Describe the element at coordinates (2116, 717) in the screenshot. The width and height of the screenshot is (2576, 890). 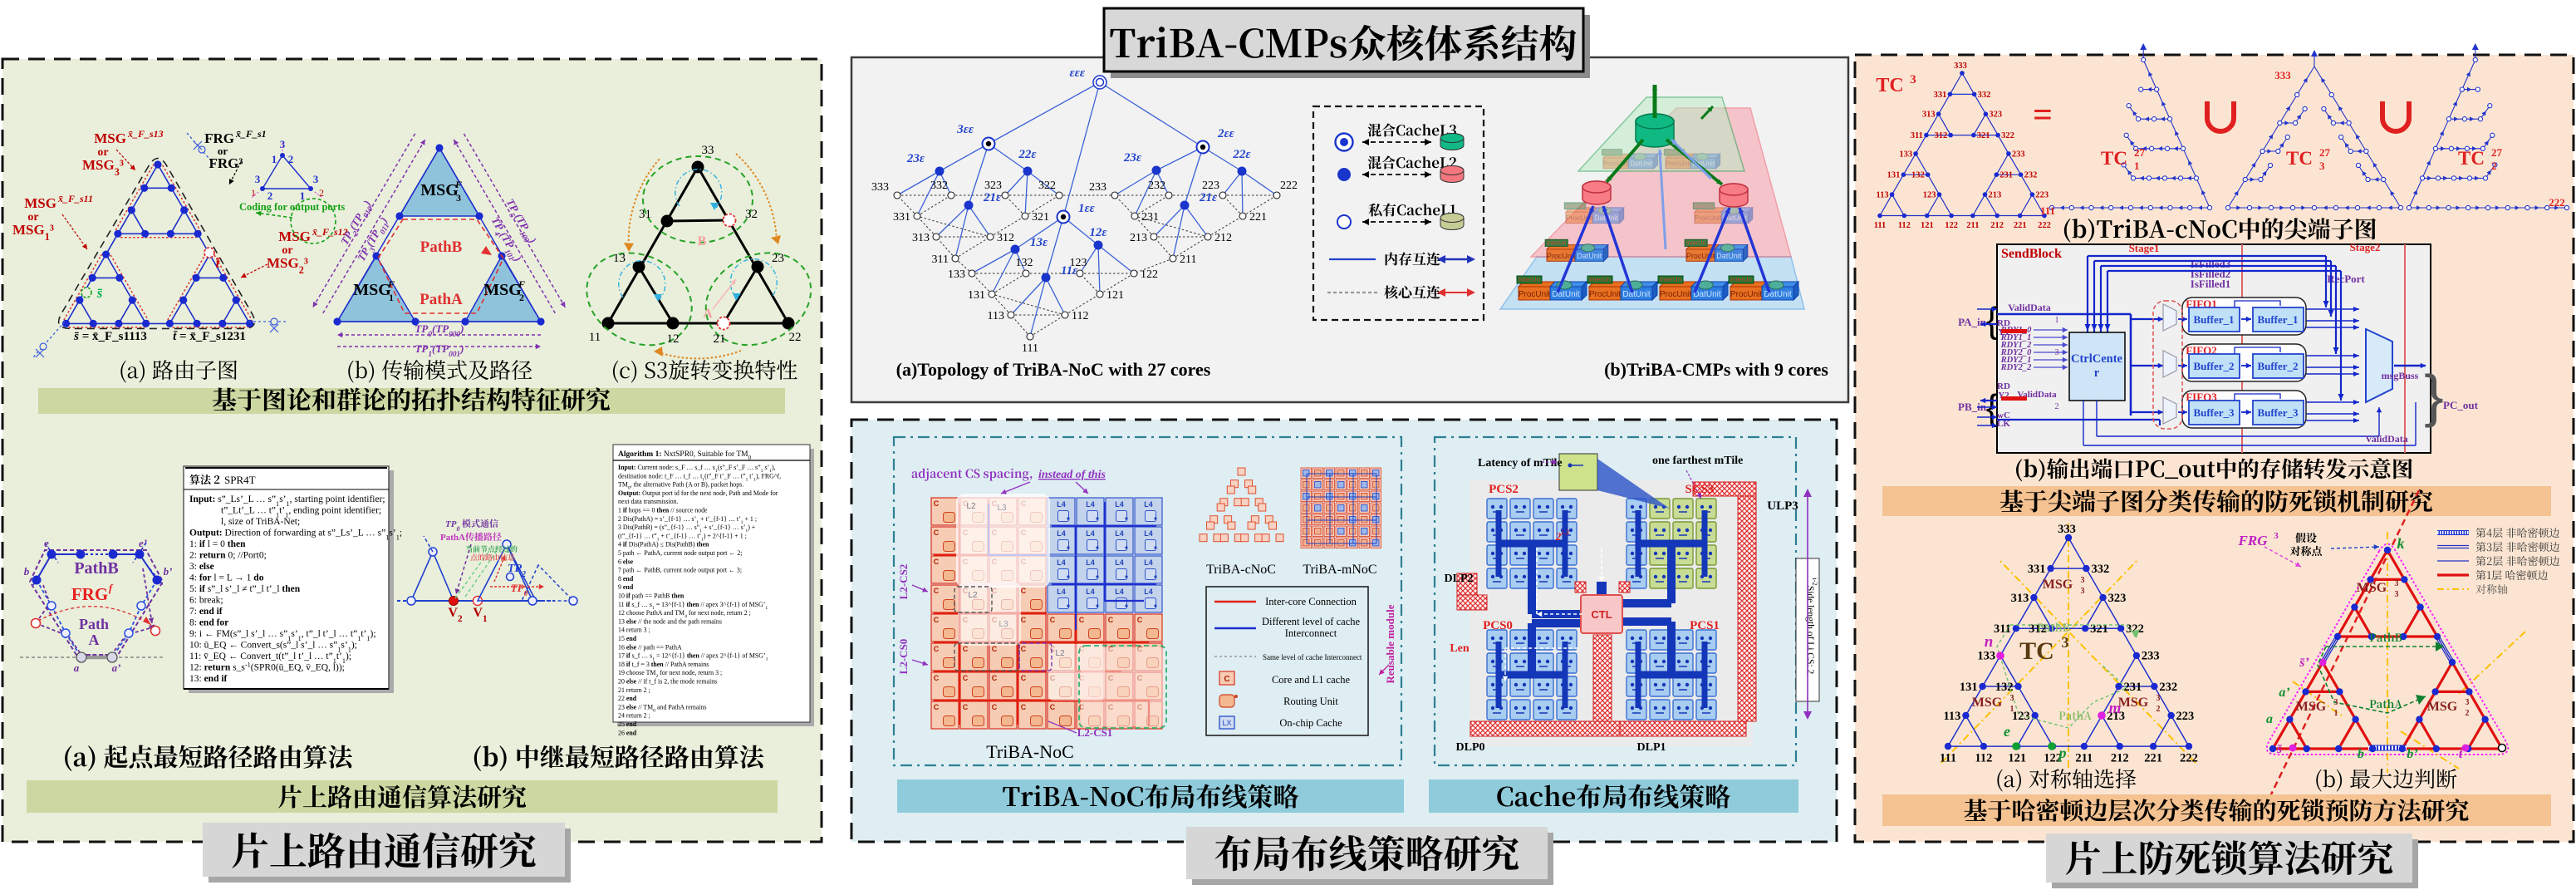
I see `svg-text: 213` at that location.